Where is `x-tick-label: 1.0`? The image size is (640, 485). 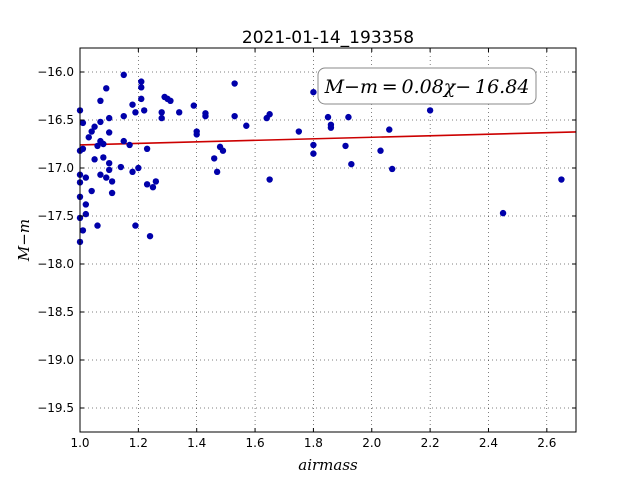 x-tick-label: 1.0 is located at coordinates (79, 443).